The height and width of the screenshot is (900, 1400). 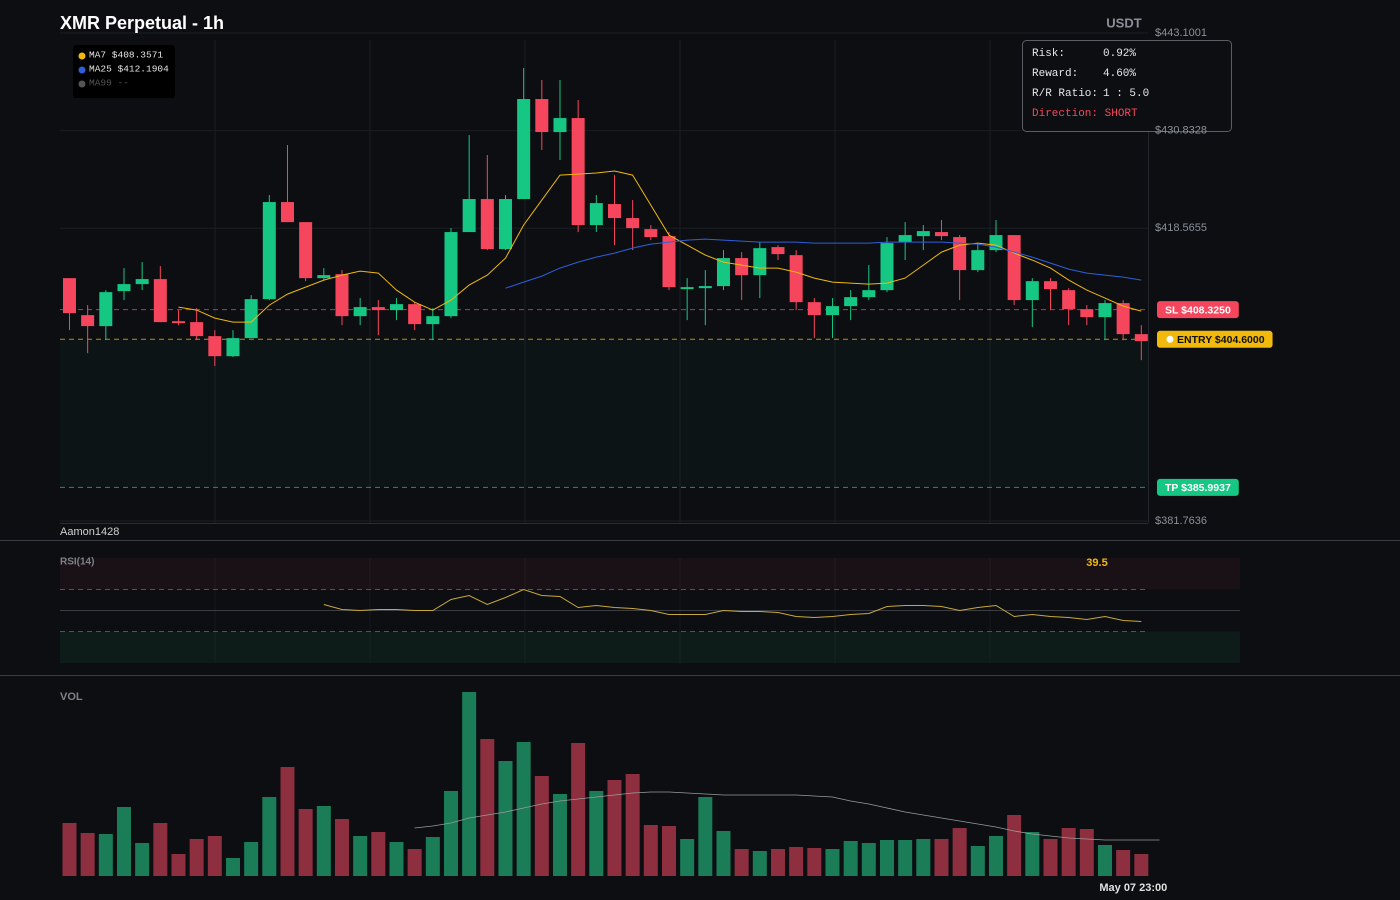 I want to click on risk-value: 4.60%, so click(x=1119, y=74).